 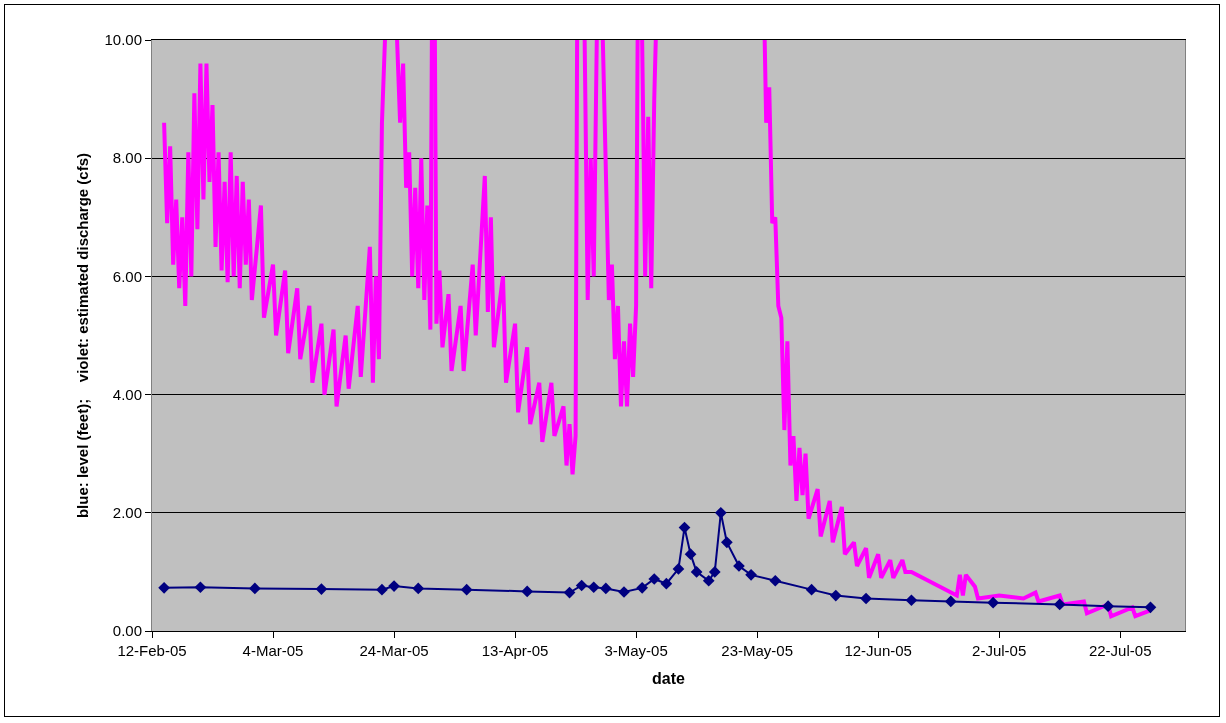 What do you see at coordinates (999, 650) in the screenshot?
I see `x-tick-label: 2-Jul-05` at bounding box center [999, 650].